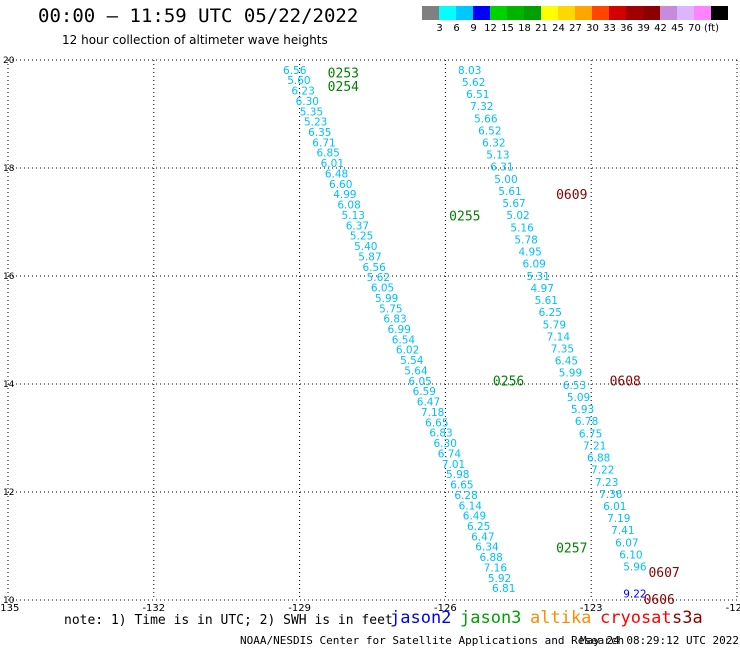 The image size is (740, 650). I want to click on y-tick-label: 20, so click(9, 61).